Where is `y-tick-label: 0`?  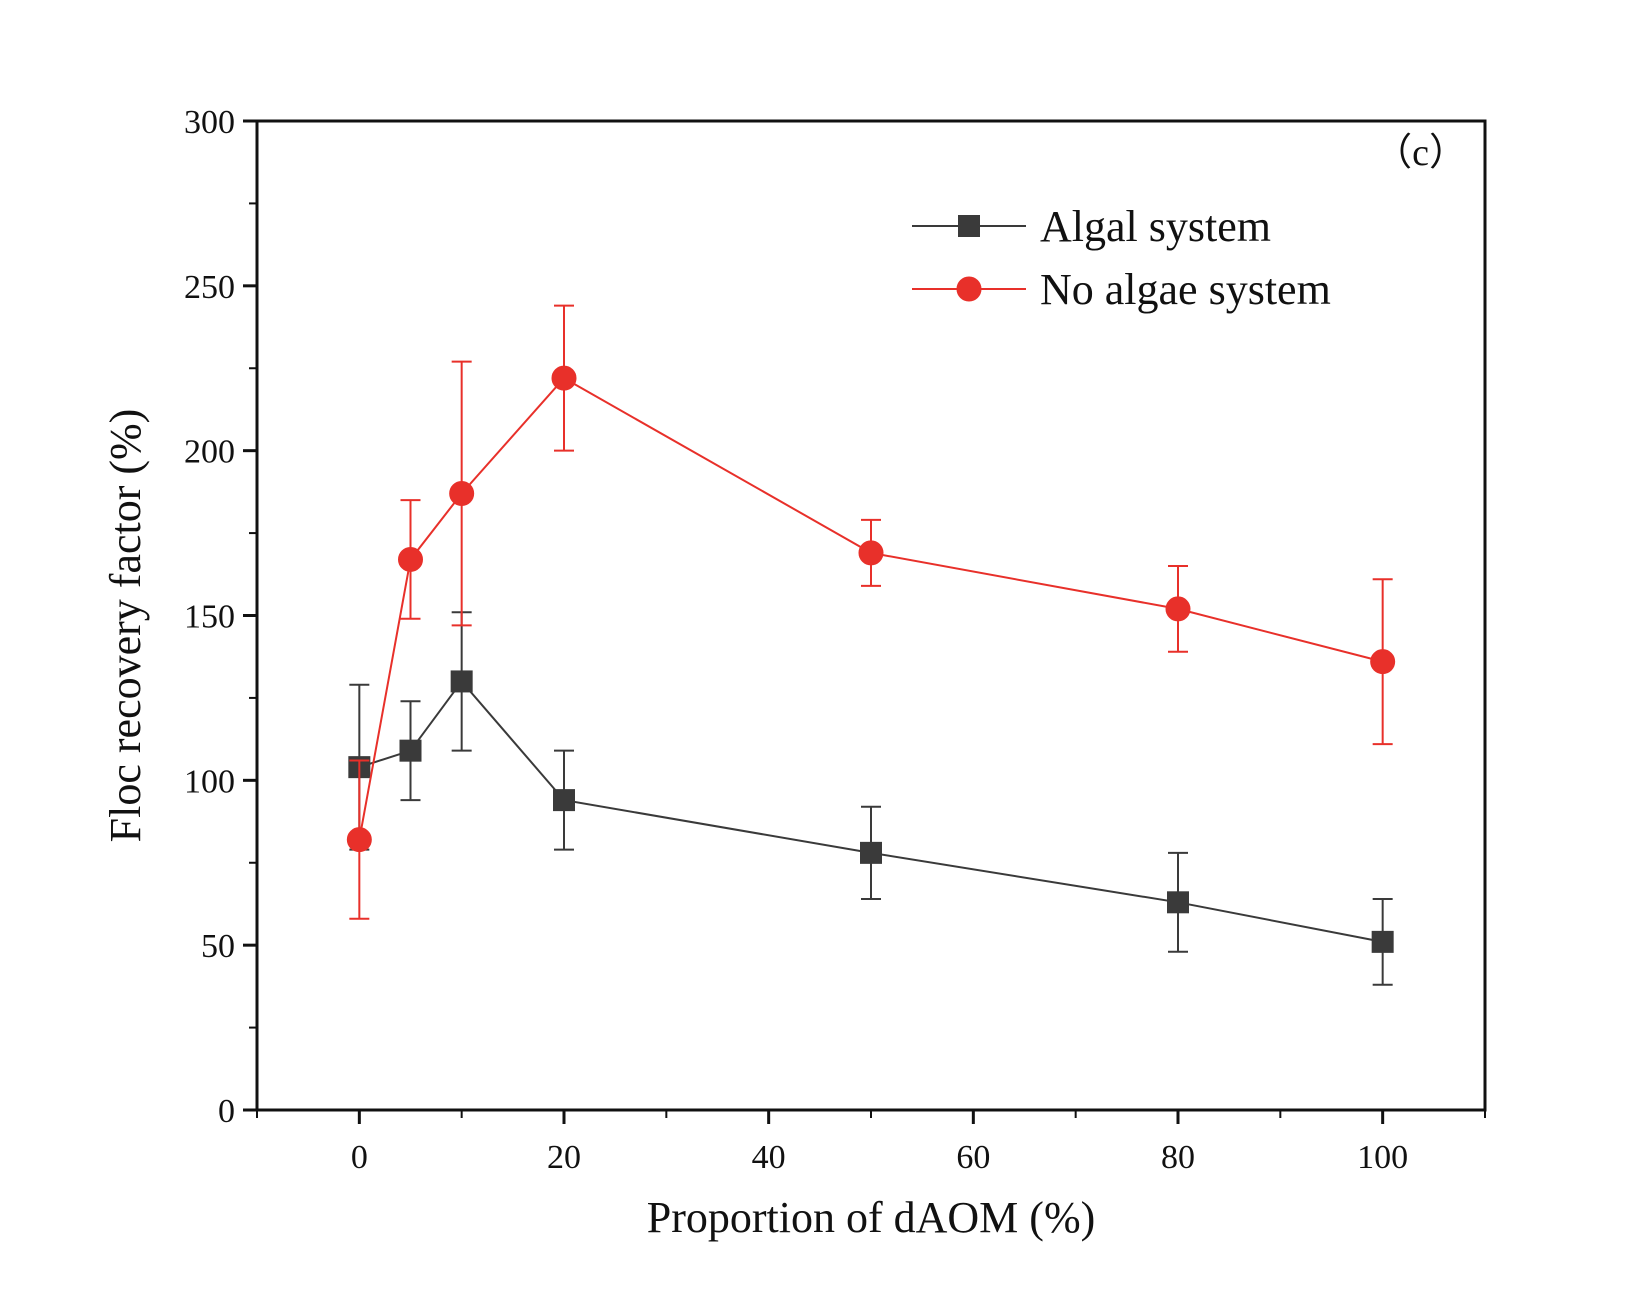 y-tick-label: 0 is located at coordinates (226, 1111).